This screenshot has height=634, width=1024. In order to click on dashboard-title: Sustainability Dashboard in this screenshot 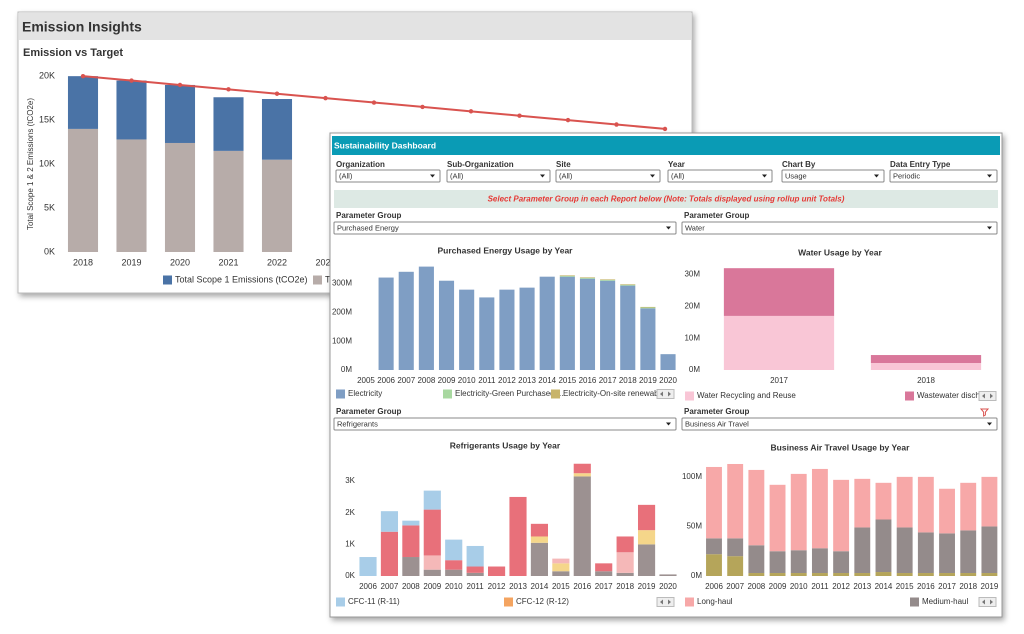, I will do `click(385, 145)`.